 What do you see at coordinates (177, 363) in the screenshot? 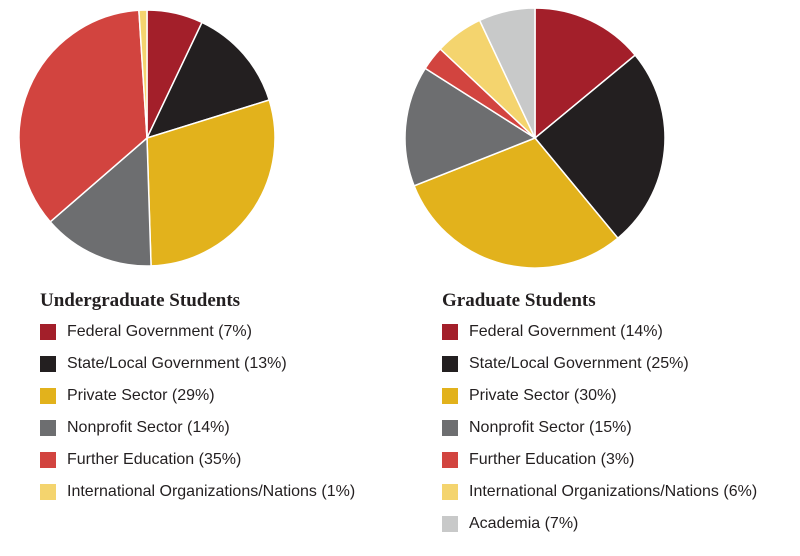
I see `legend-label: State/Local Government (13%)` at bounding box center [177, 363].